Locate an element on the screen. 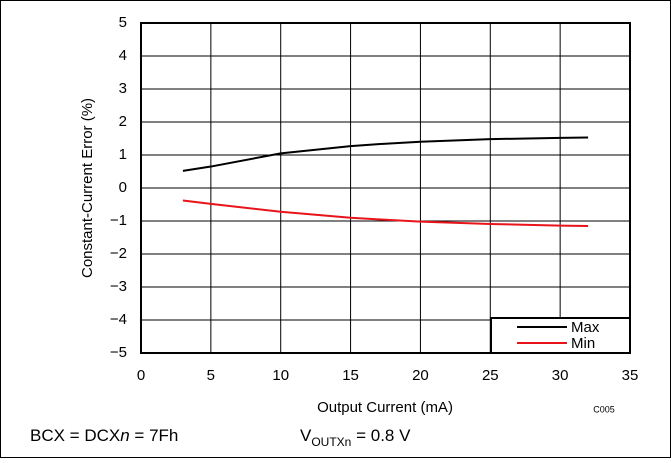  y-axis-label: Constant-Current Error (%) is located at coordinates (87, 188).